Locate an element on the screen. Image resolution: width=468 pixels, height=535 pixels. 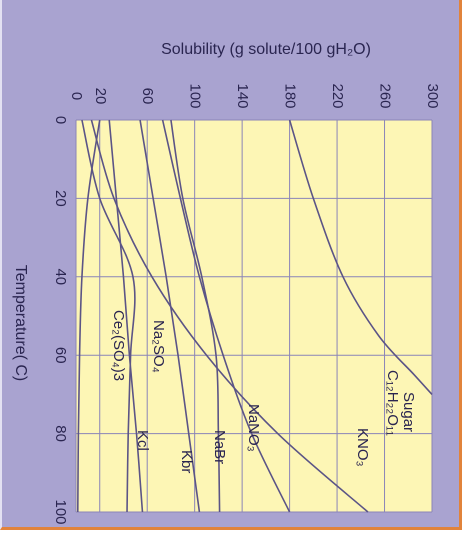
y-tick-label: 100 is located at coordinates (60, 511).